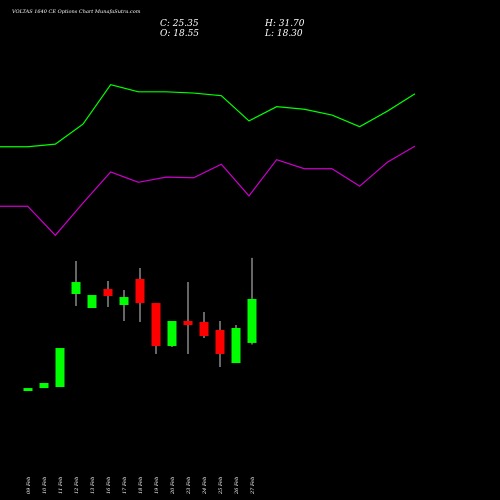 This screenshot has width=500, height=500. Describe the element at coordinates (45, 485) in the screenshot. I see `x-tick-label: 10 Feb` at that location.